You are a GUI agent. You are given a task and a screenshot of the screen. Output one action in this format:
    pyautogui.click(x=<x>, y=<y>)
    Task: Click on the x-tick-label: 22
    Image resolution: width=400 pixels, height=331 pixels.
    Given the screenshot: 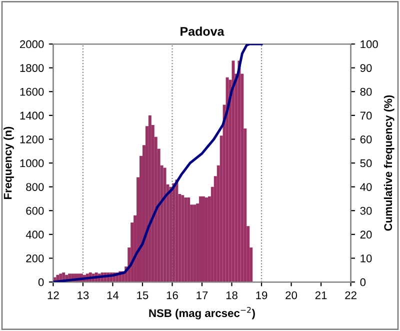 What is the action you would take?
    pyautogui.click(x=350, y=295)
    